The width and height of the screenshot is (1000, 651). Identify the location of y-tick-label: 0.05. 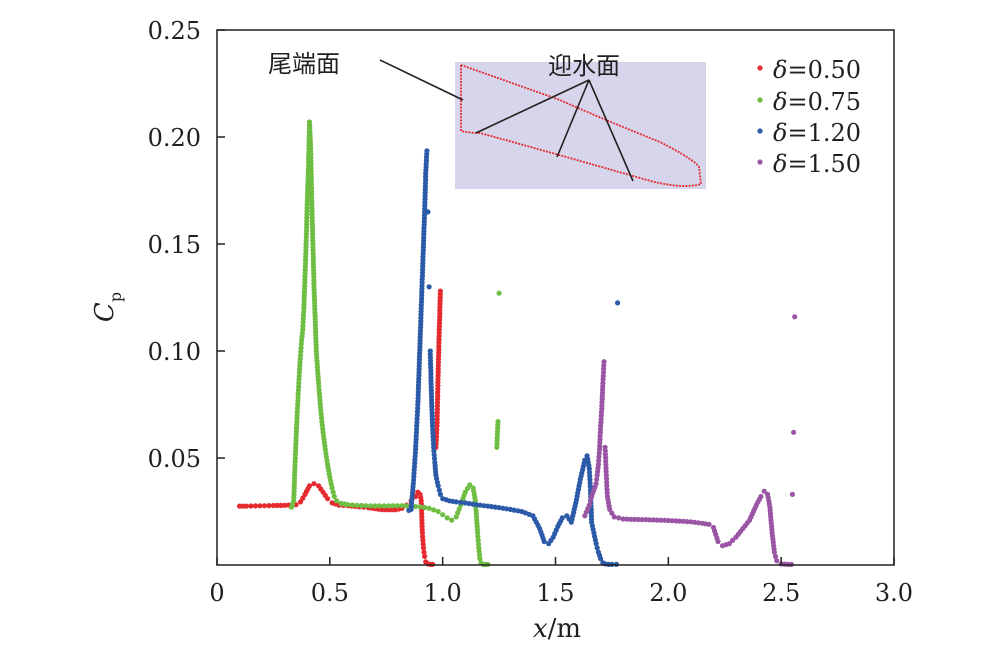
(174, 459).